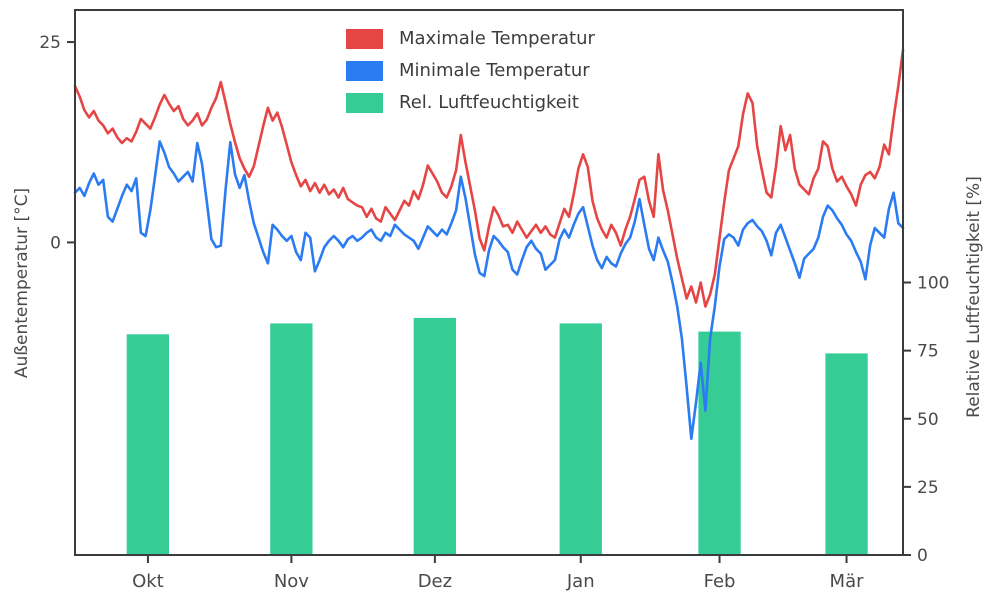  Describe the element at coordinates (847, 581) in the screenshot. I see `x-tick-label-Mär: Mär` at that location.